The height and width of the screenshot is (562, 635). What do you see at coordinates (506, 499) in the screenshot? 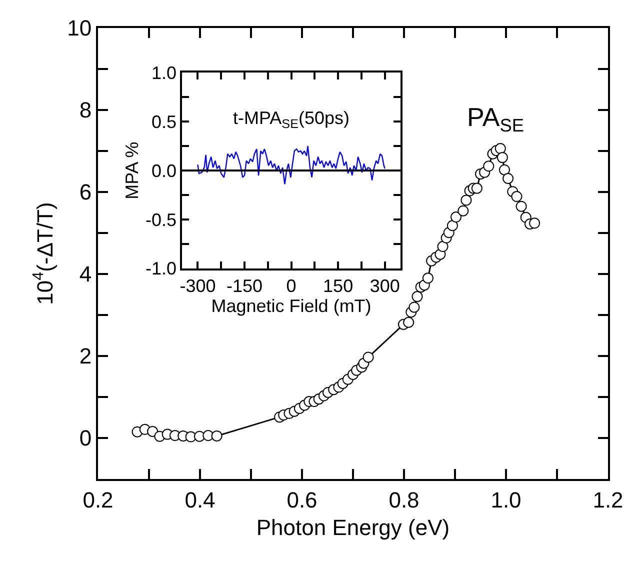
I see `x-tick-label: 1.0` at bounding box center [506, 499].